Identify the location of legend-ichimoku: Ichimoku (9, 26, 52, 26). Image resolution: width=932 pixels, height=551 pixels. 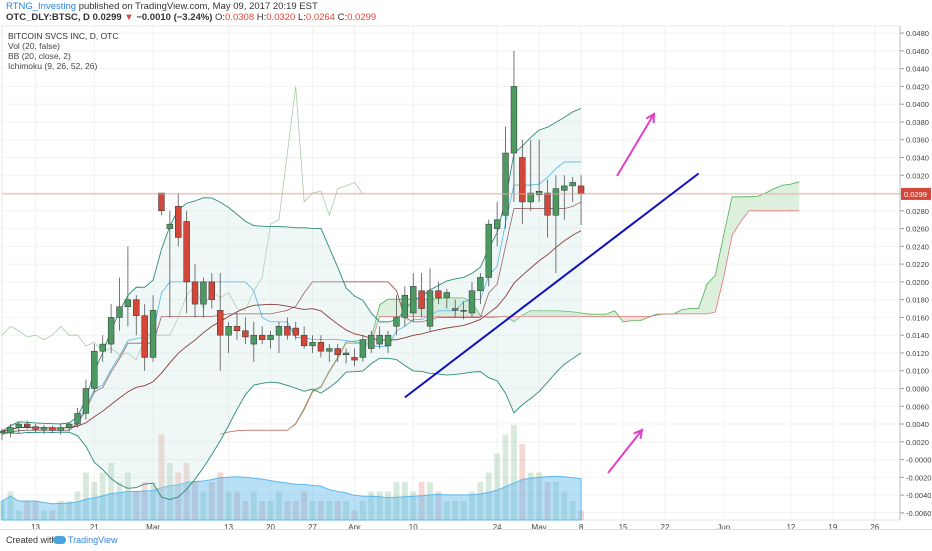
(63, 66).